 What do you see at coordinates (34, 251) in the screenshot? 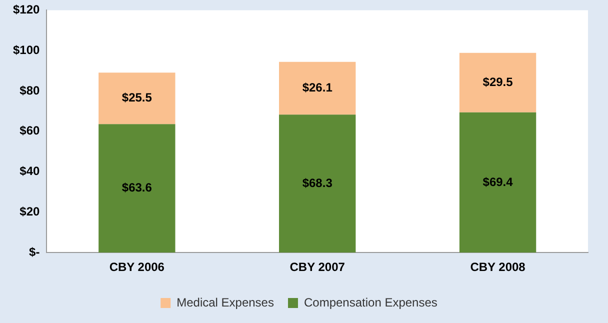
I see `y-tick-label: $-` at bounding box center [34, 251].